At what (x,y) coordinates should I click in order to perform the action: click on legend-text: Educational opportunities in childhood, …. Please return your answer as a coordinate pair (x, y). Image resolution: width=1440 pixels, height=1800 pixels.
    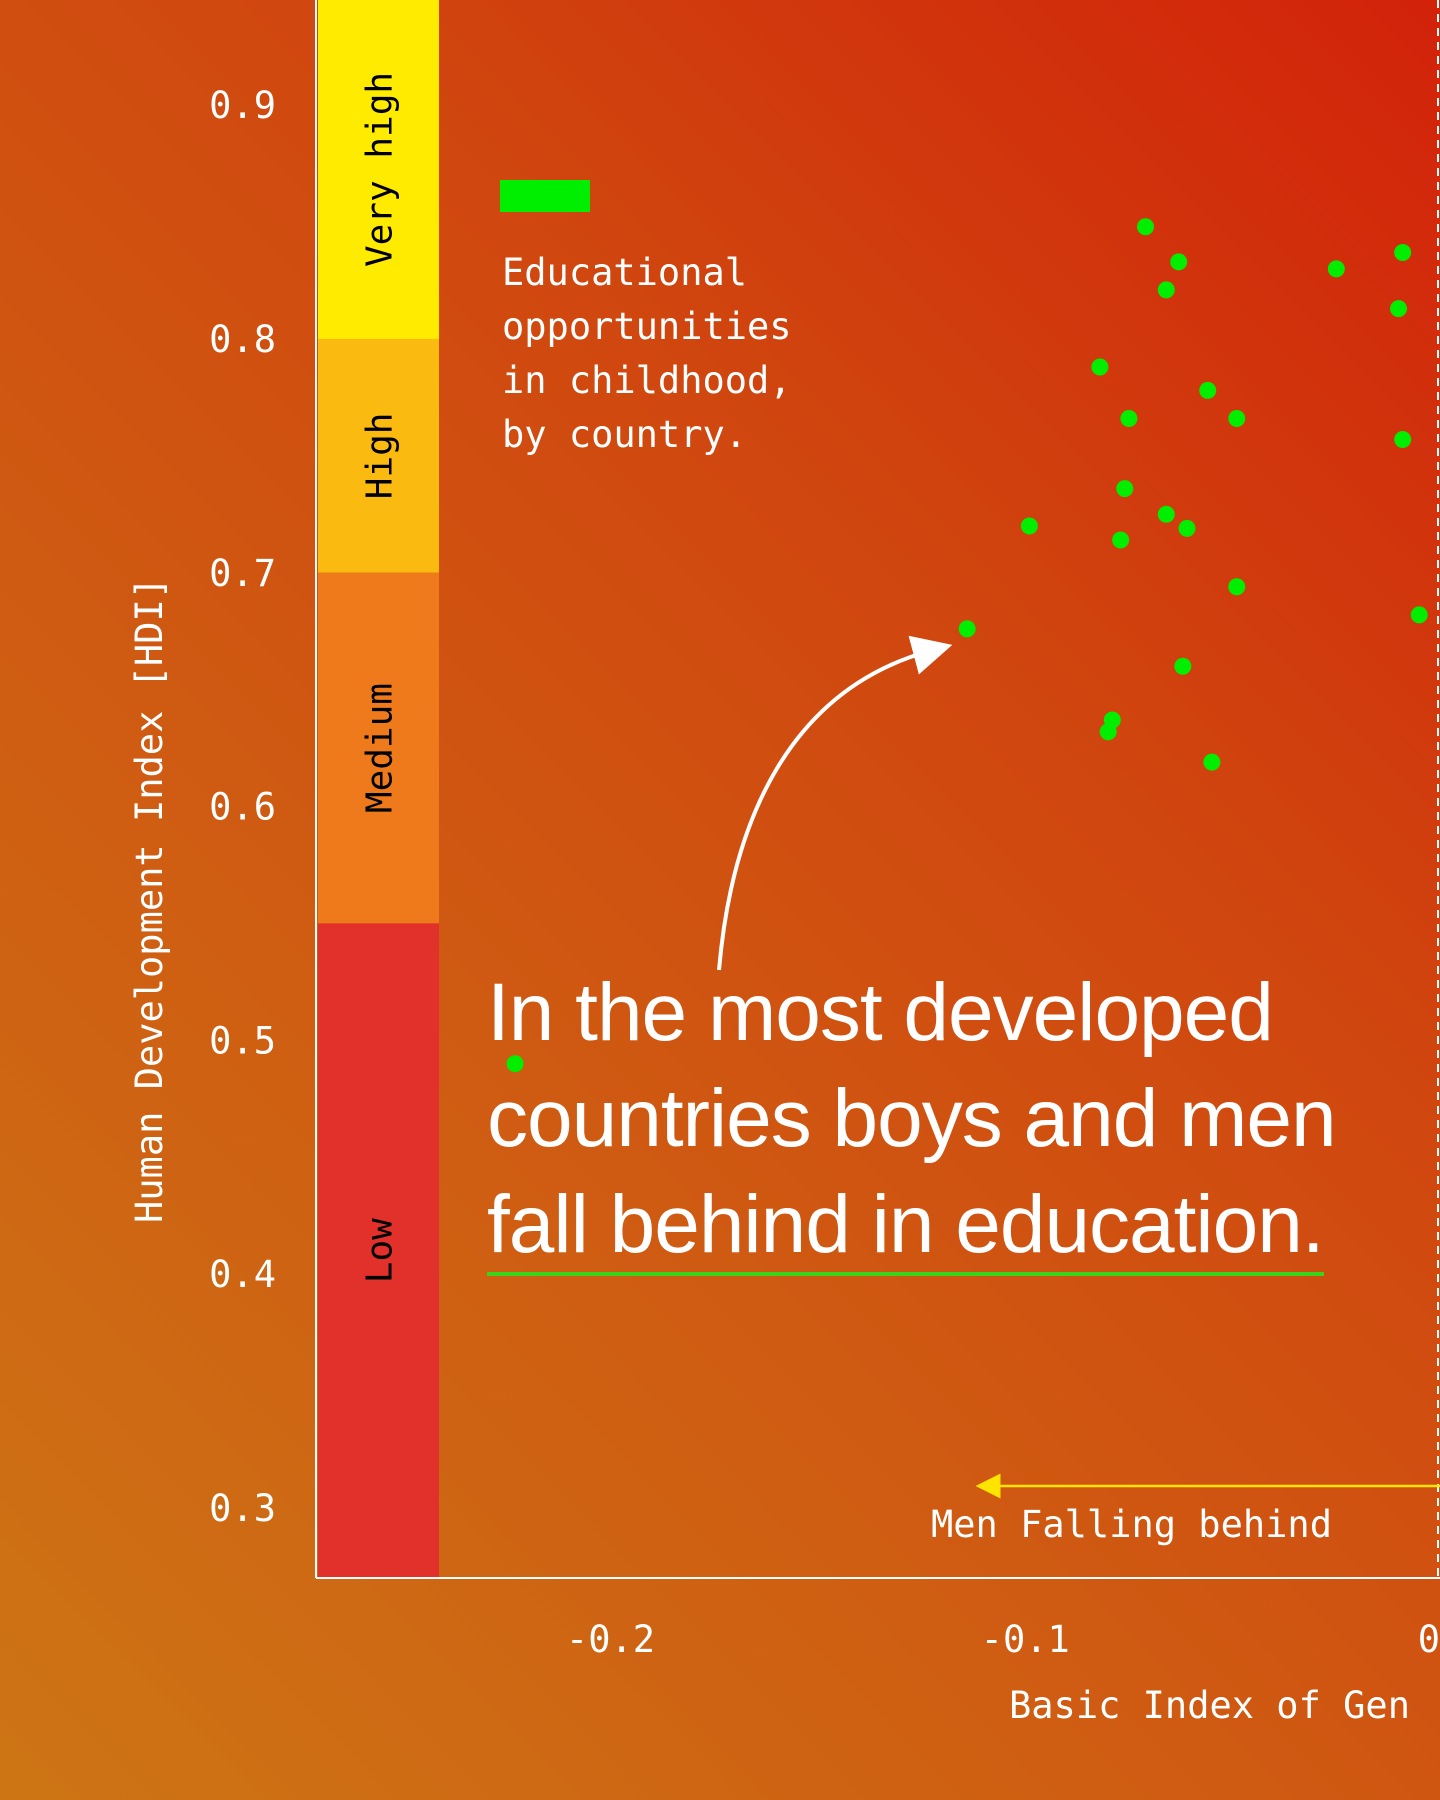
    Looking at the image, I should click on (672, 354).